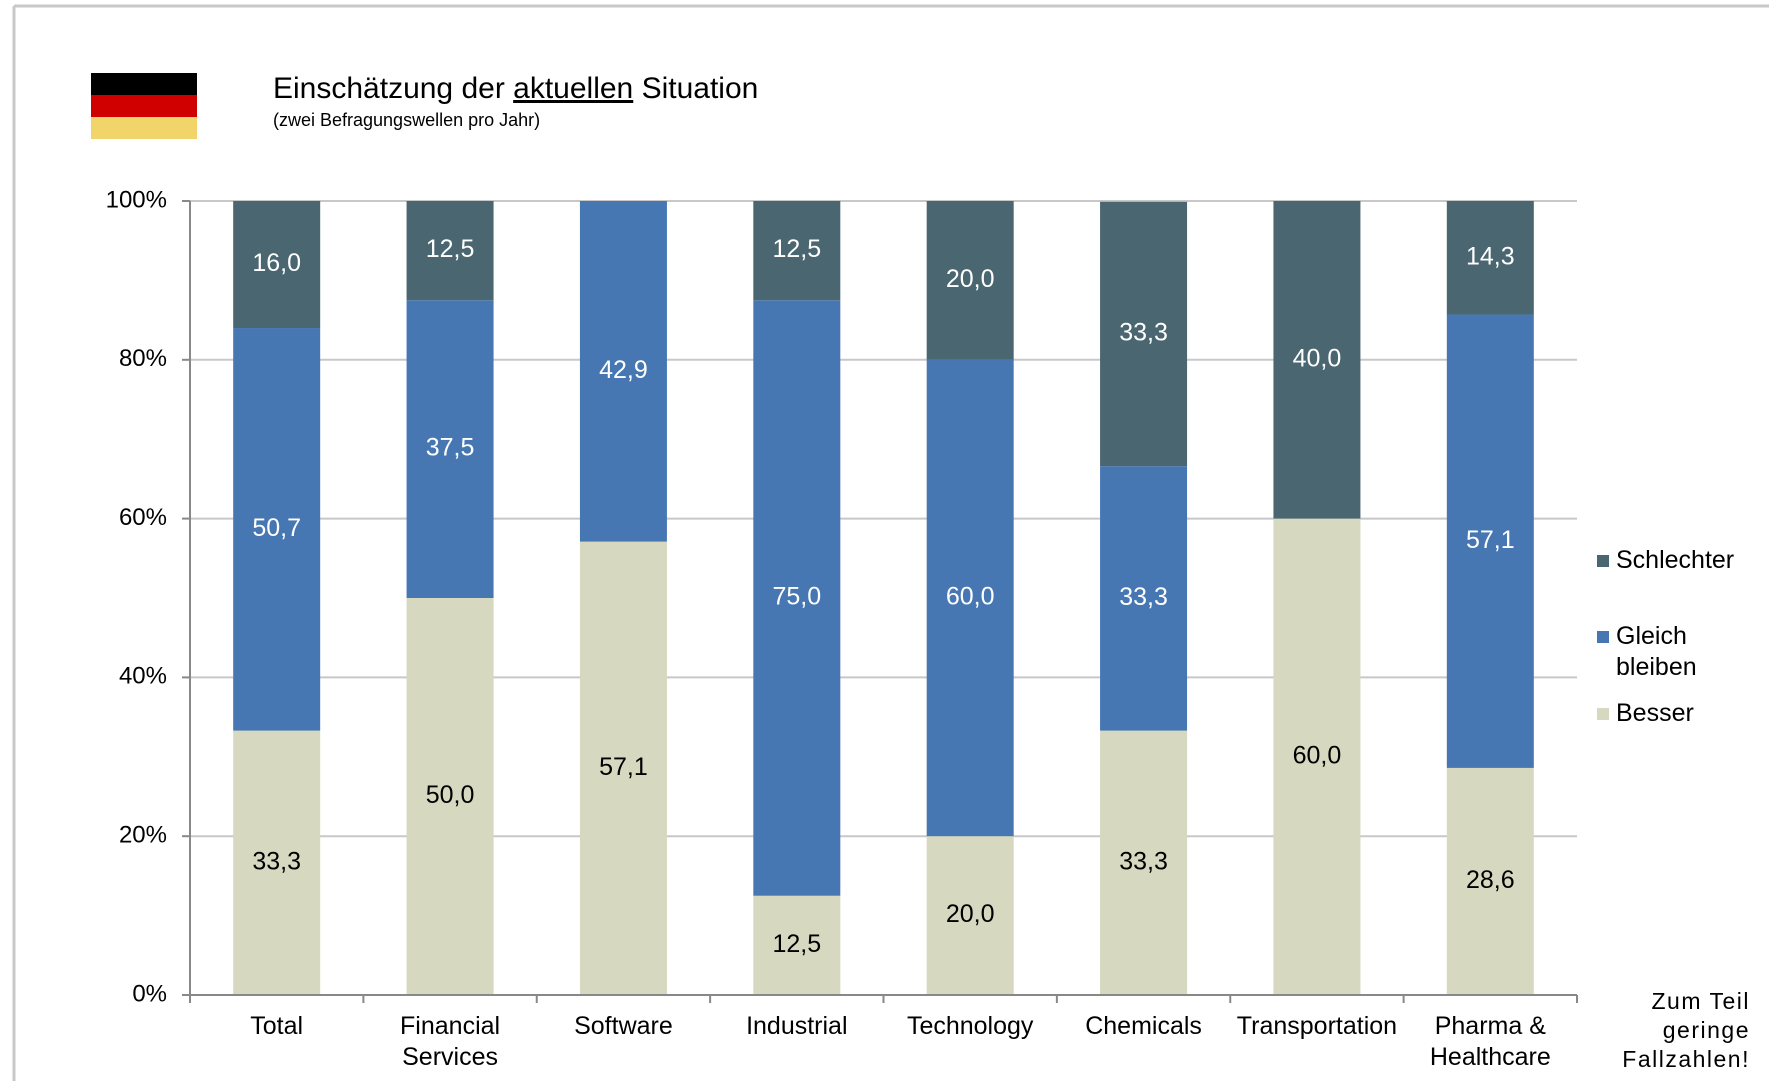  I want to click on text-line: Chemicals, so click(1143, 1026).